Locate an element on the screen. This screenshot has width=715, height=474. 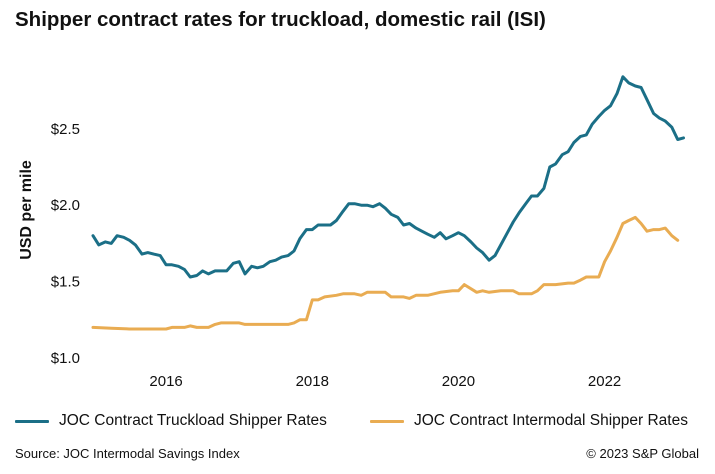
legend-item-truckload: JOC Contract Truckload Shipper Rates is located at coordinates (171, 421).